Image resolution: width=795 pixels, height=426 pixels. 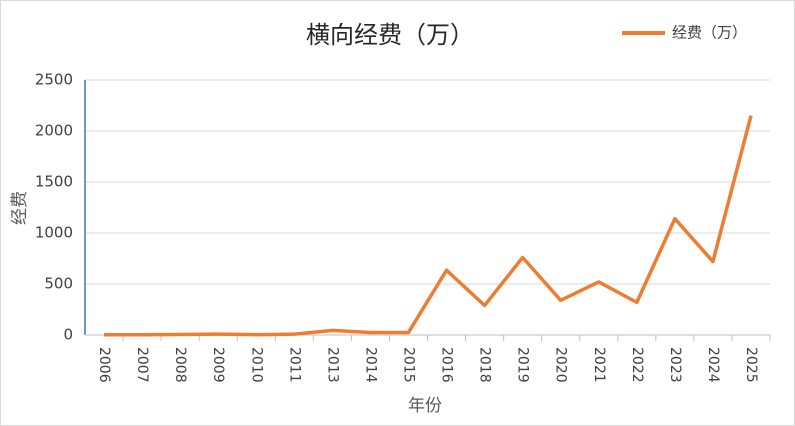 I want to click on legend-label: 经费（万）, so click(x=709, y=33).